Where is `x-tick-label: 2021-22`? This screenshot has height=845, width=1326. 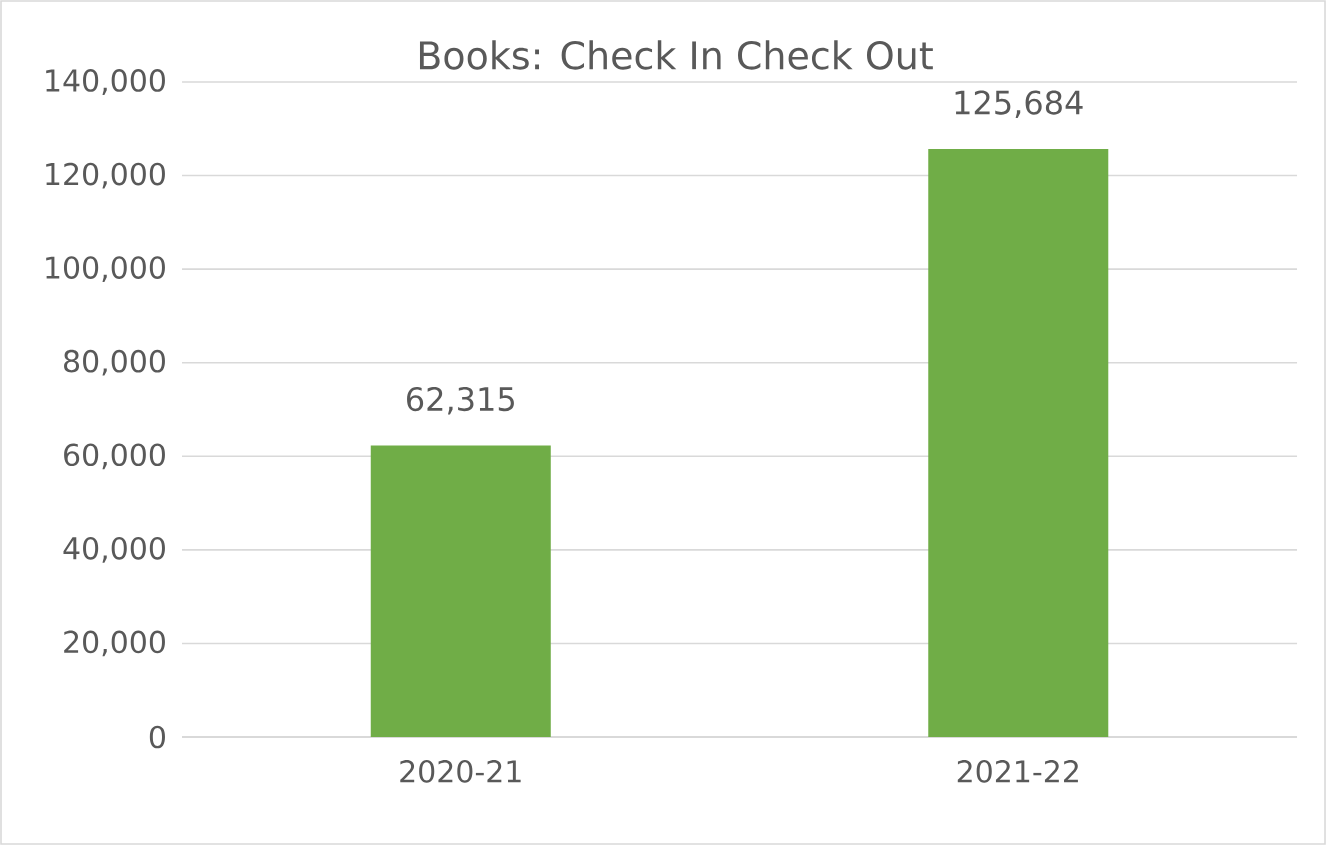 x-tick-label: 2021-22 is located at coordinates (1017, 771).